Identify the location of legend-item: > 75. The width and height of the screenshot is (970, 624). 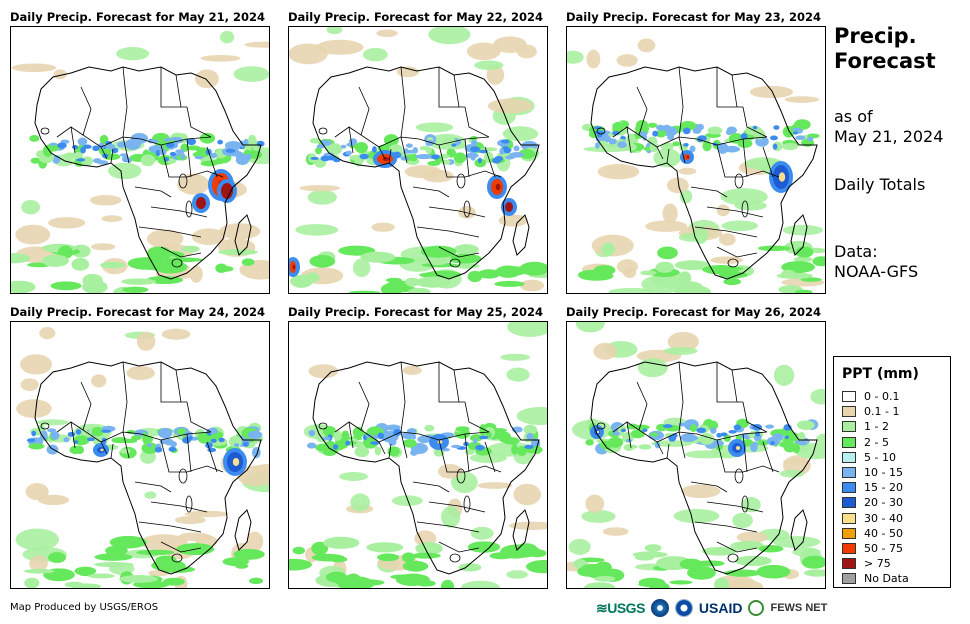
(866, 563).